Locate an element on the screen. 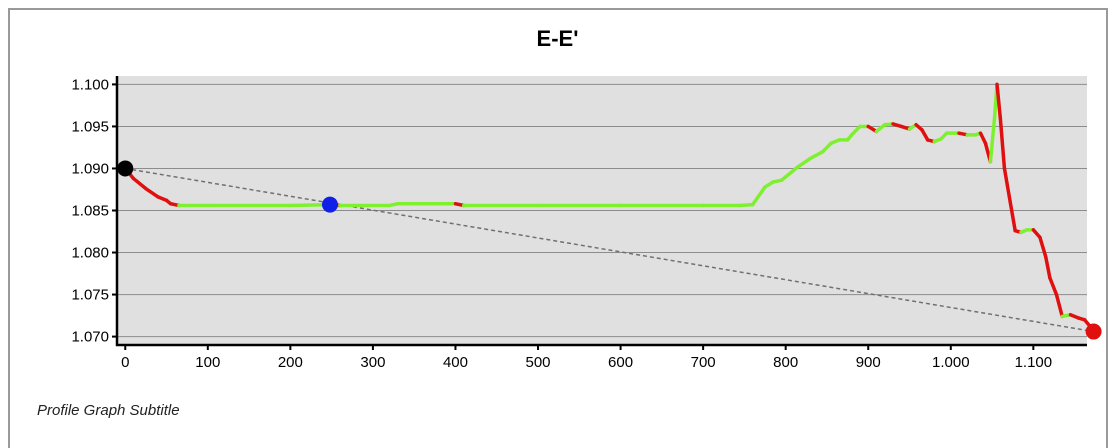 Image resolution: width=1115 pixels, height=448 pixels. x-tick-label: 100 is located at coordinates (207, 362).